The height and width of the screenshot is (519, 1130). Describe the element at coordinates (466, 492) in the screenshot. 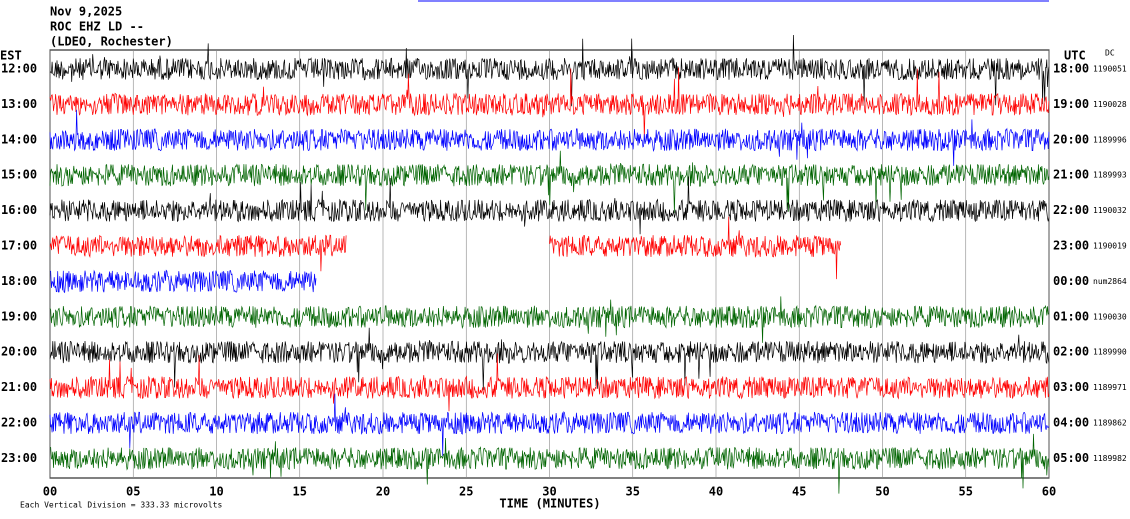

I see `x-tick-label: 25` at that location.